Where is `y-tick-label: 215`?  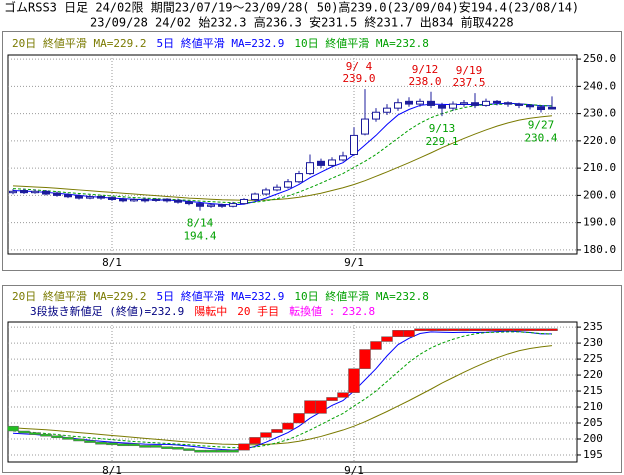
y-tick-label: 215 is located at coordinates (593, 390).